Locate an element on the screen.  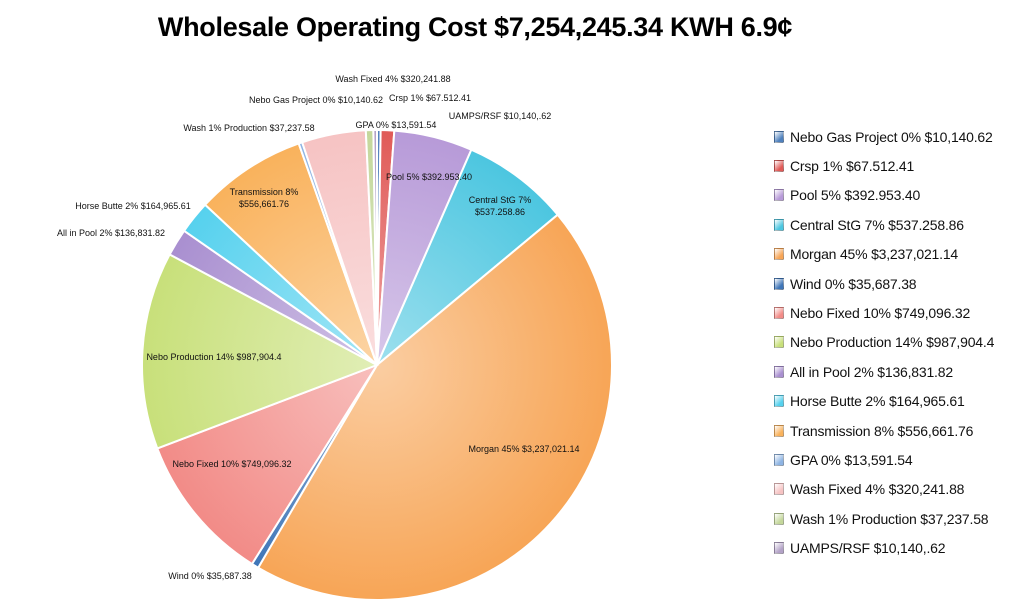
slice-label-crsp: Crsp 1% $67.512.41 is located at coordinates (430, 98).